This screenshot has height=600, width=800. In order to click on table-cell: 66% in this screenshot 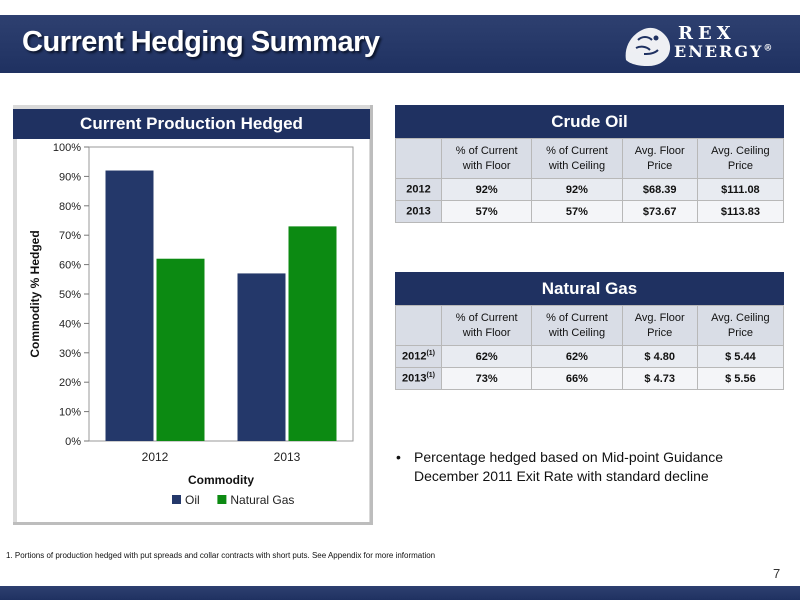, I will do `click(577, 378)`.